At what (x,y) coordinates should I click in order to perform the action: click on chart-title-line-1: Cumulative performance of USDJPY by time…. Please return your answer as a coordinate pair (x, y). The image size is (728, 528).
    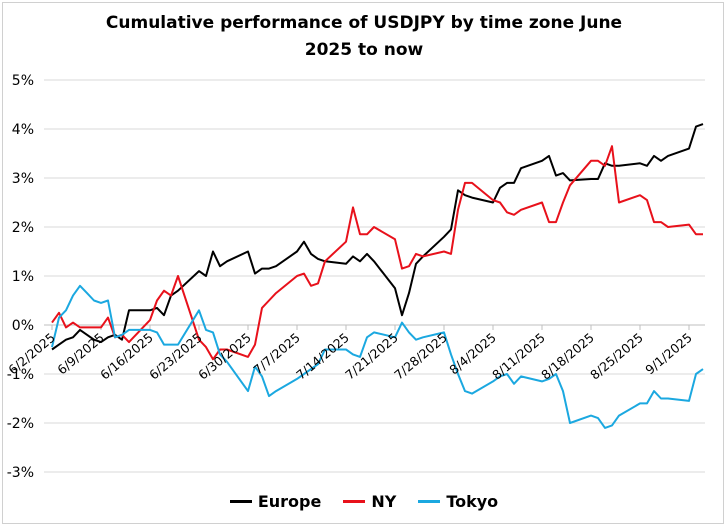
    Looking at the image, I should click on (364, 23).